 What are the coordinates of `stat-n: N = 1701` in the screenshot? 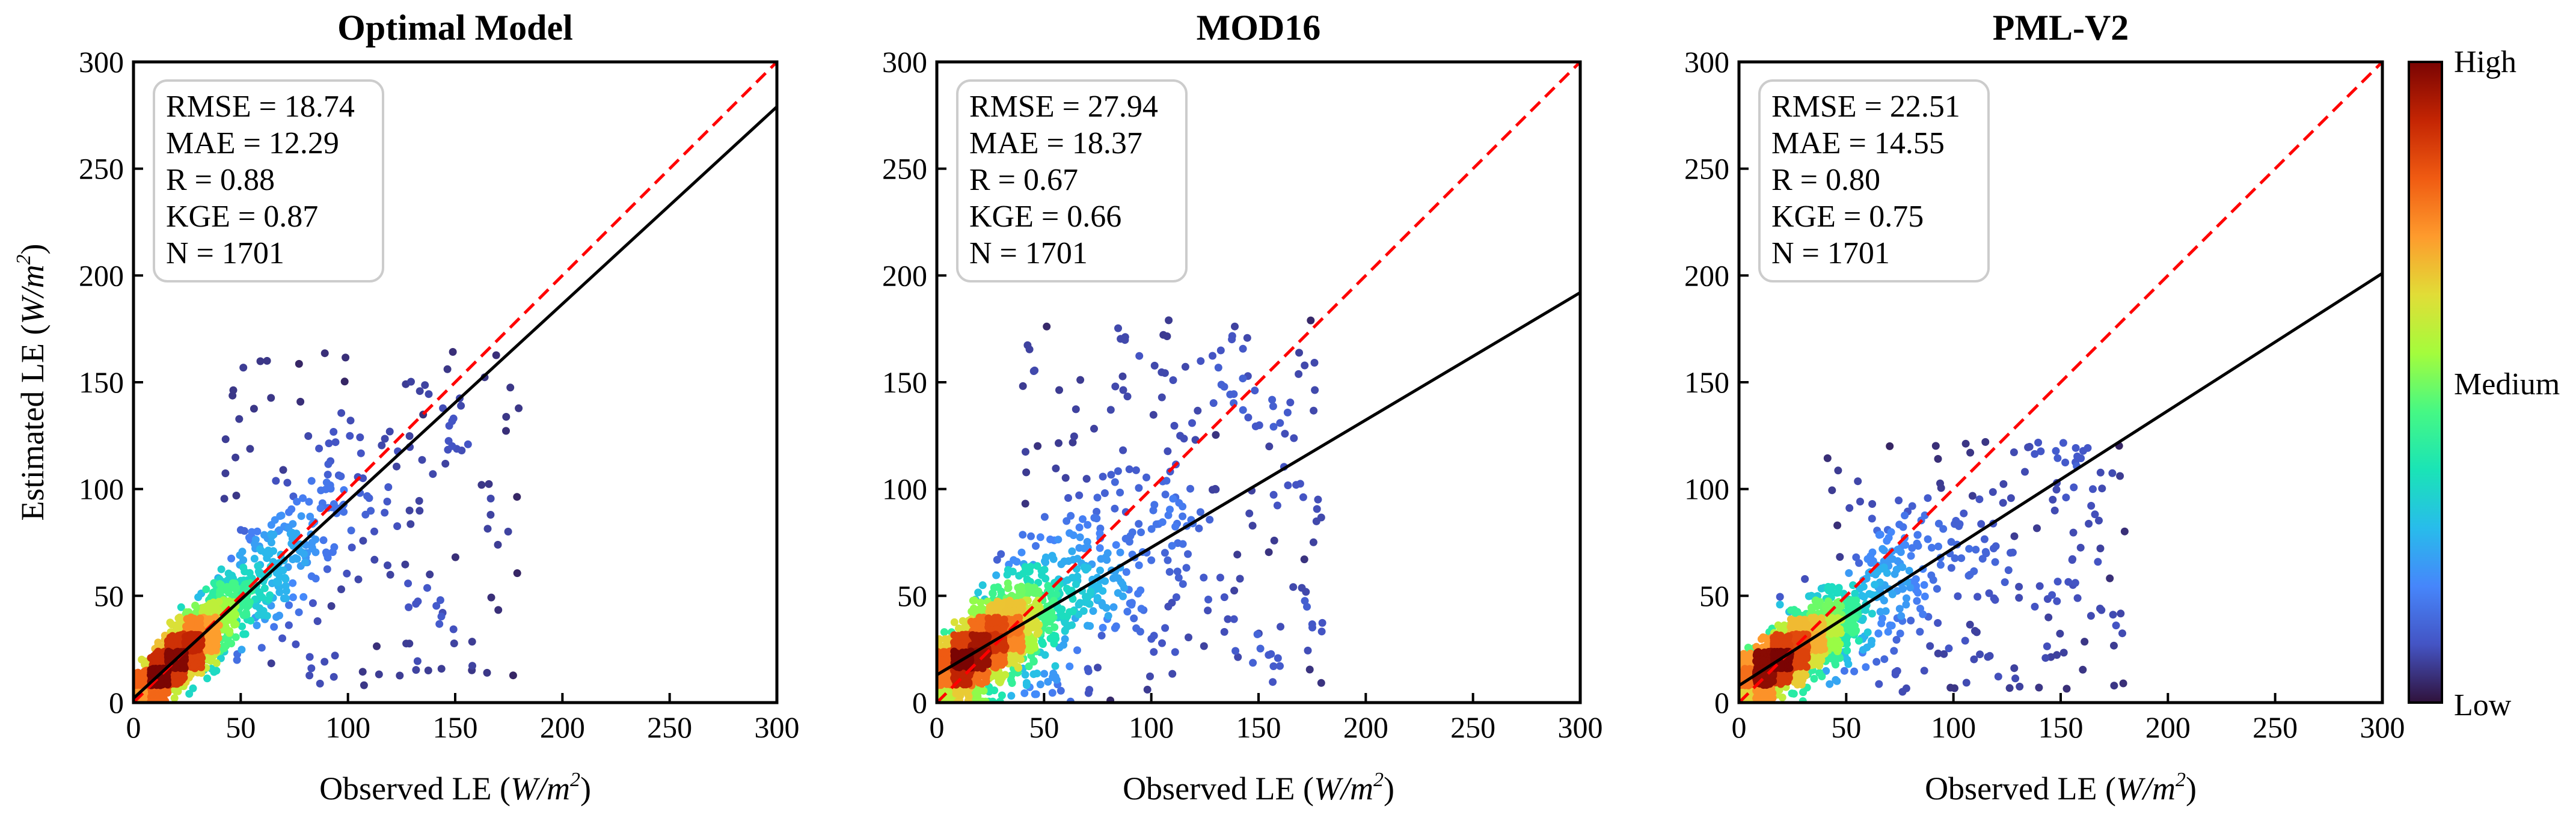 It's located at (225, 253).